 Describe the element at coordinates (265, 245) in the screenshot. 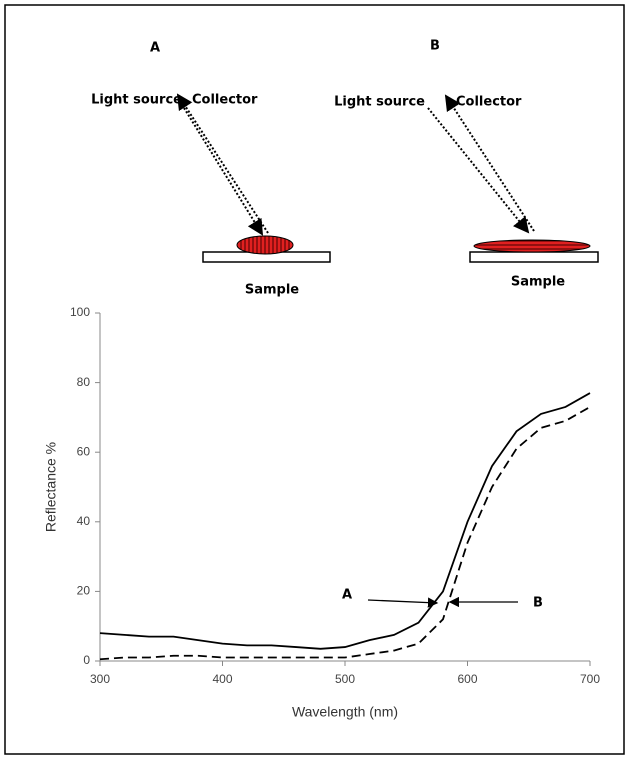

I see `sample-drop` at that location.